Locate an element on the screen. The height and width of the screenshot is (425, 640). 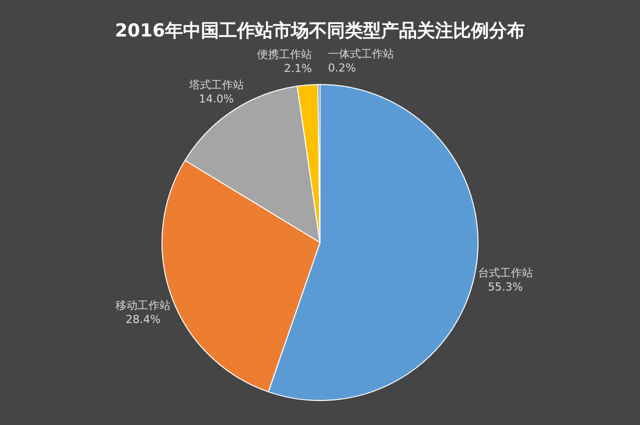
slice-label: 便携工作站 is located at coordinates (284, 55).